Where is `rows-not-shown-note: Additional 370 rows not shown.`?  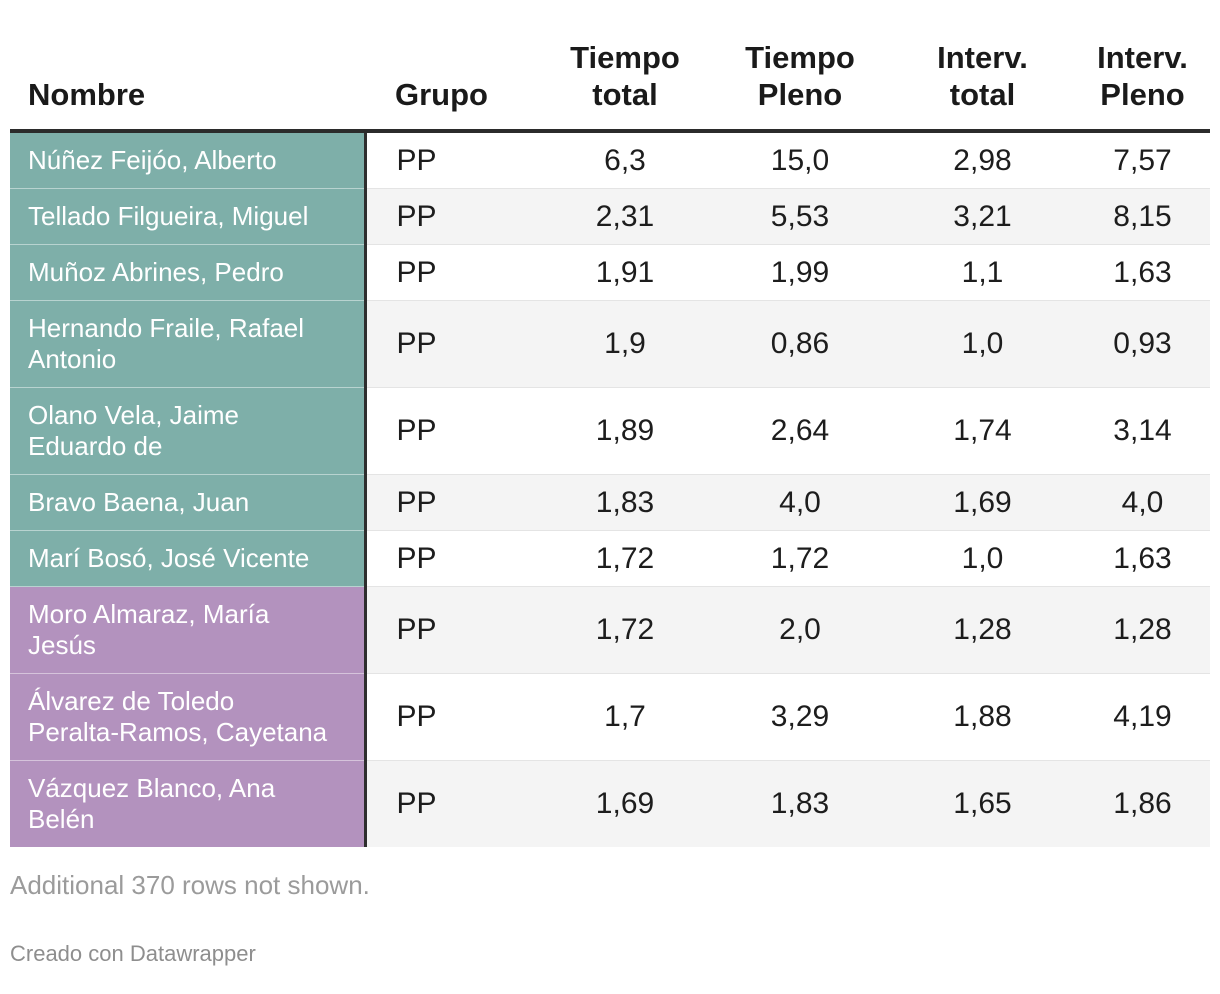
rows-not-shown-note: Additional 370 rows not shown. is located at coordinates (190, 885).